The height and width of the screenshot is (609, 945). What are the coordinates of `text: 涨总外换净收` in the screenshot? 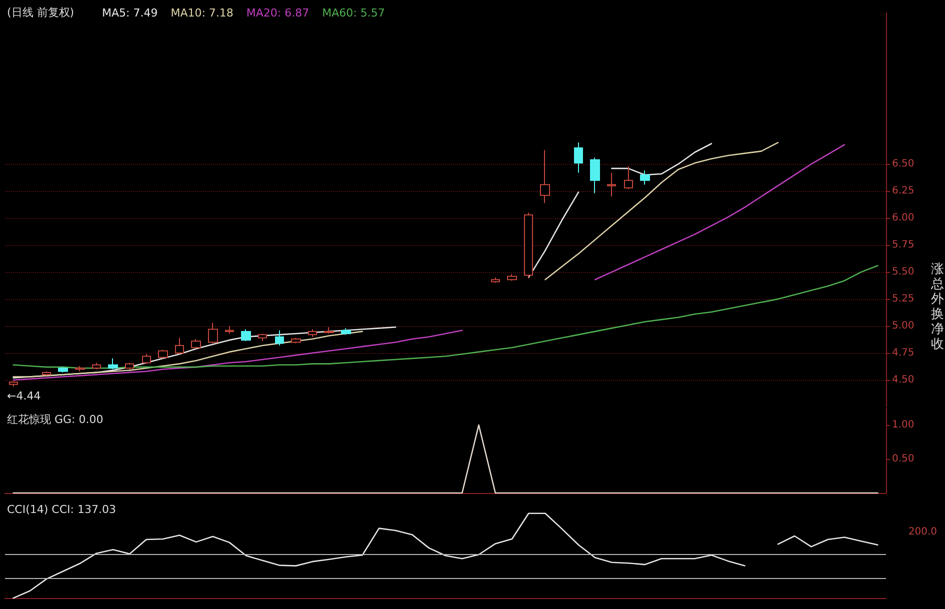 It's located at (937, 307).